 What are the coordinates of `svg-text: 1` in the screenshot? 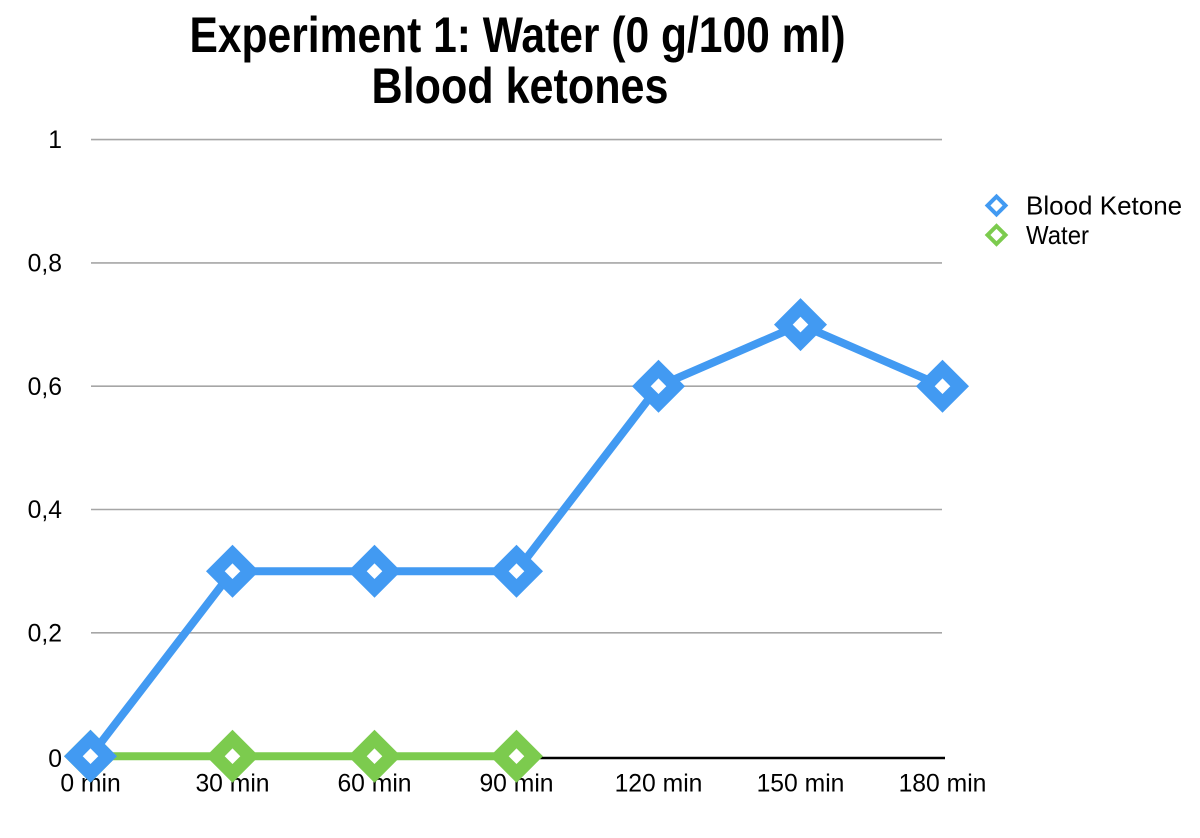 It's located at (55, 140).